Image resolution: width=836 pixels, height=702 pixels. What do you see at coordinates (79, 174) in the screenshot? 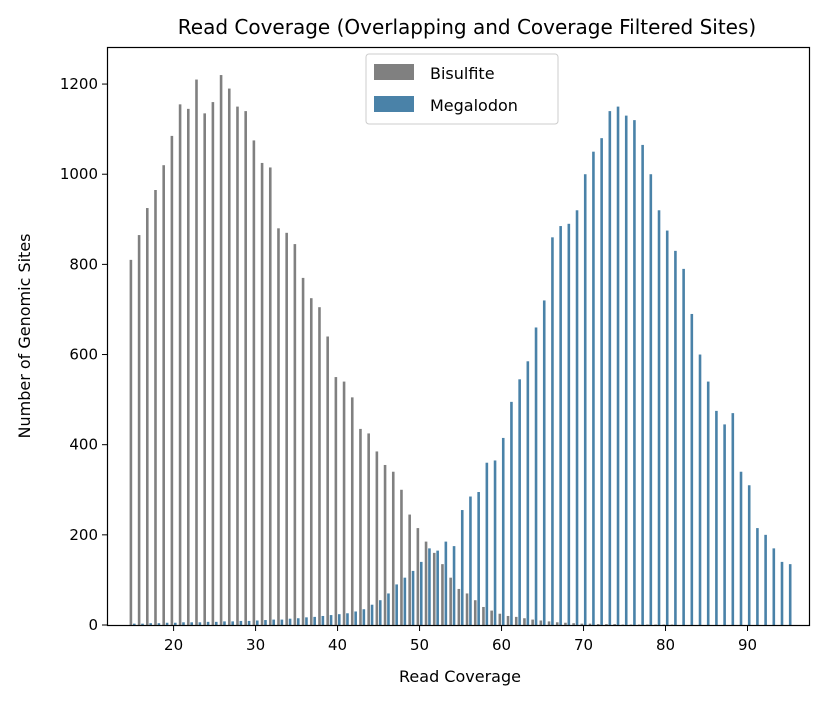
I see `y-tick-label-1000: 1000` at bounding box center [79, 174].